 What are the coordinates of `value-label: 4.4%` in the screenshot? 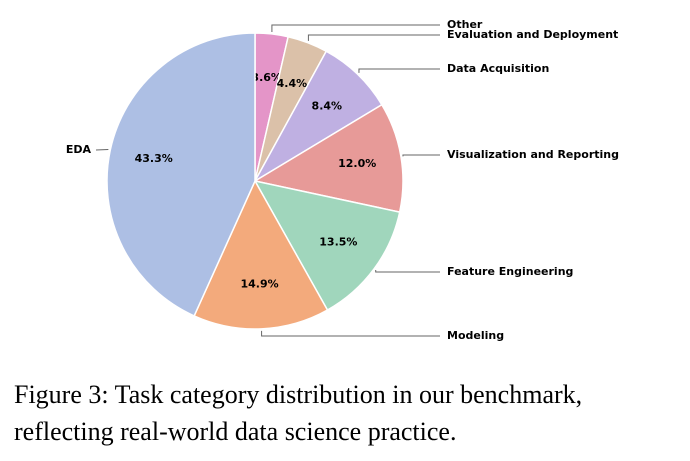 It's located at (292, 83).